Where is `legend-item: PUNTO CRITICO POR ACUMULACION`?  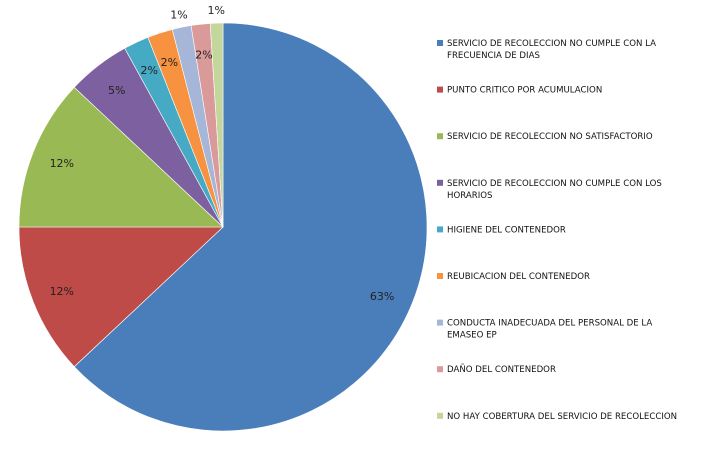 legend-item: PUNTO CRITICO POR ACUMULACION is located at coordinates (519, 91).